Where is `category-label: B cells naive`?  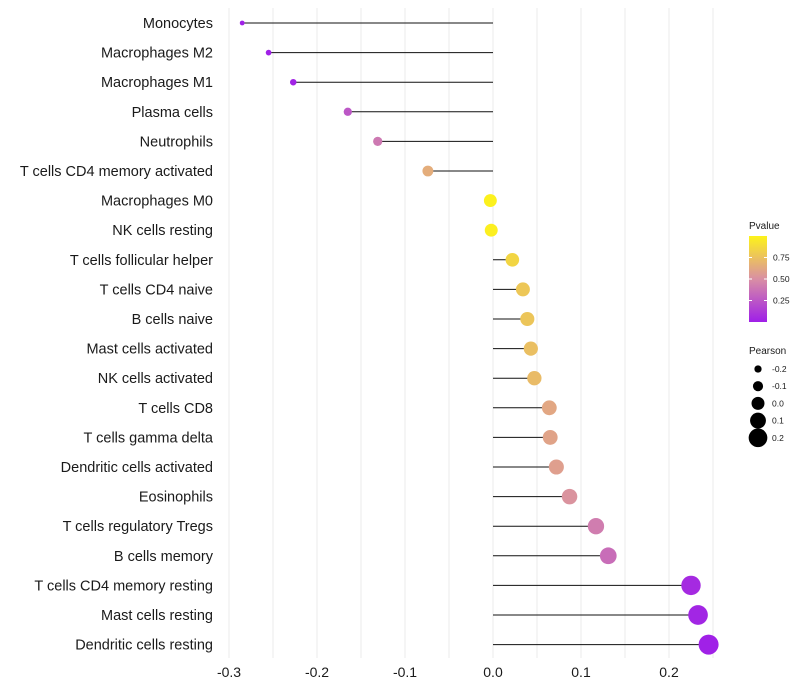 category-label: B cells naive is located at coordinates (172, 320).